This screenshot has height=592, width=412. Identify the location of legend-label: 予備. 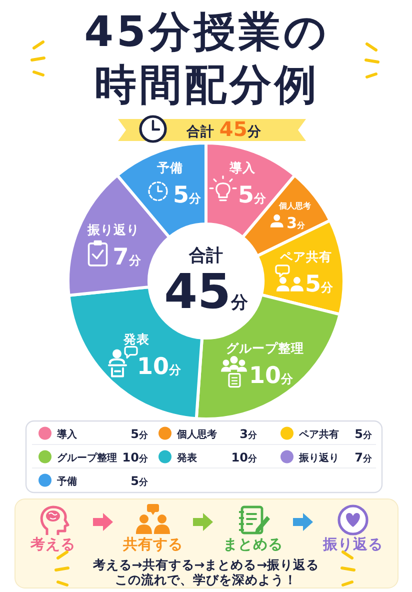
(66, 481).